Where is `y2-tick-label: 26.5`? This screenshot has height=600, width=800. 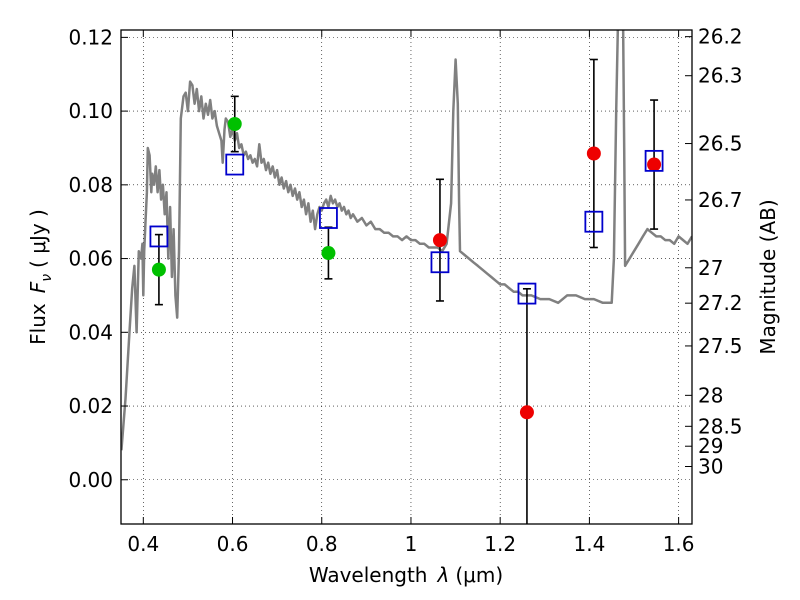
y2-tick-label: 26.5 is located at coordinates (720, 144).